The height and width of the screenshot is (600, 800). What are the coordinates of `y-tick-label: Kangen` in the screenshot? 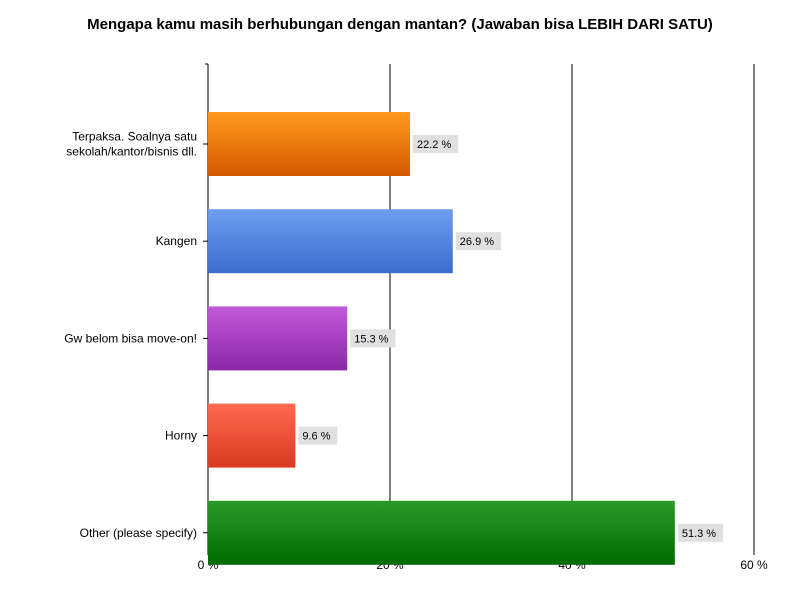 It's located at (176, 241).